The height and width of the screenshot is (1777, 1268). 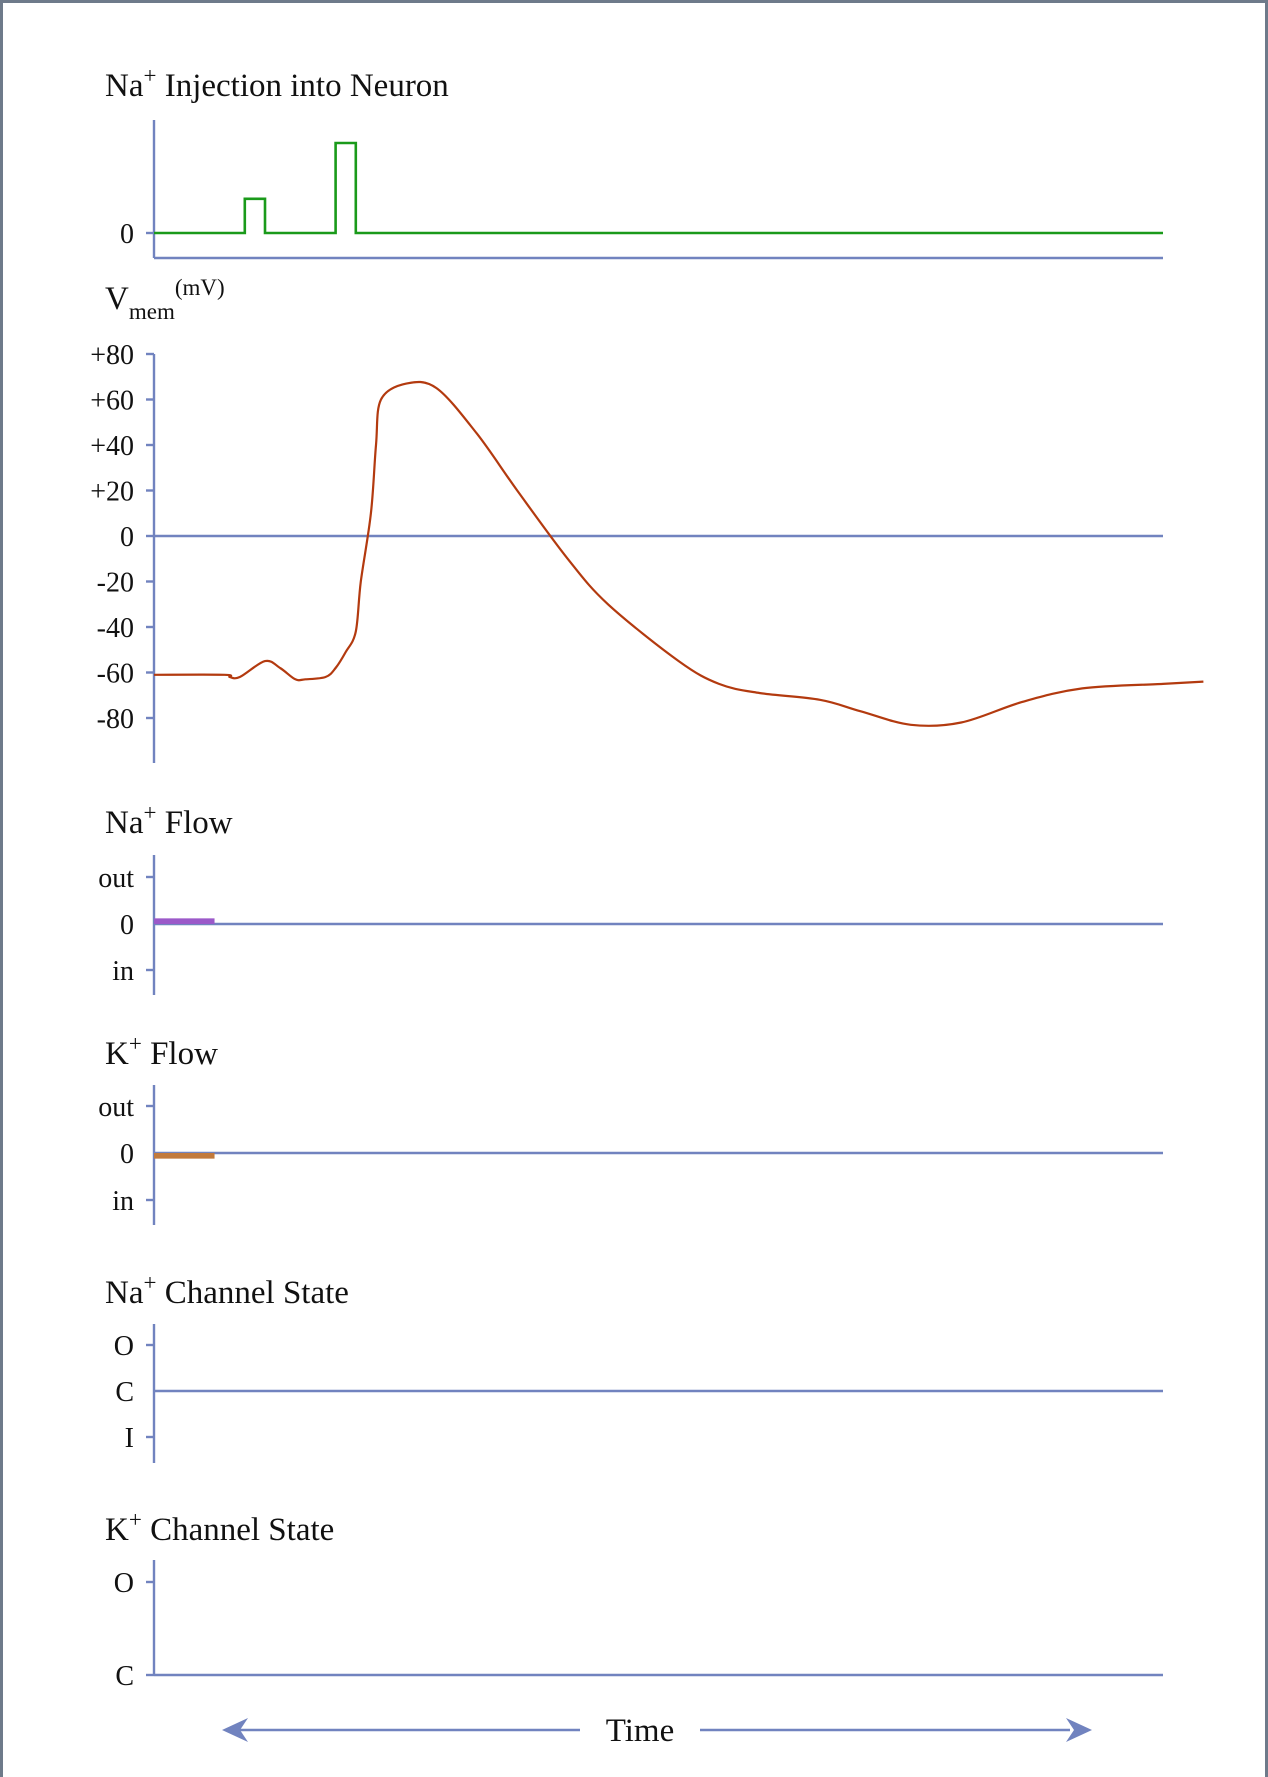 I want to click on vmem-tick-label: -40, so click(x=115, y=628).